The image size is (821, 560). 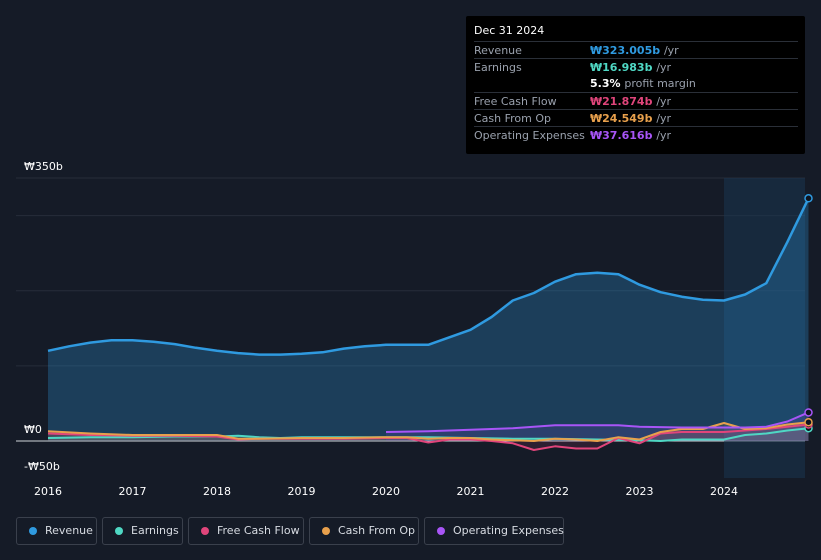 What do you see at coordinates (508, 530) in the screenshot?
I see `legend-label: Operating Expenses` at bounding box center [508, 530].